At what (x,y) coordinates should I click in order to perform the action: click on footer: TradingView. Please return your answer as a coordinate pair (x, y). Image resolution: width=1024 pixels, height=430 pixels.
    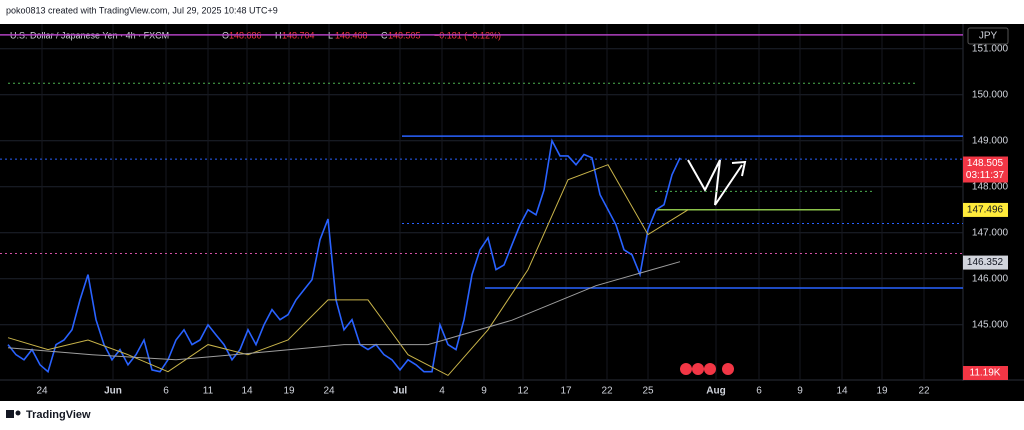
    Looking at the image, I should click on (58, 415).